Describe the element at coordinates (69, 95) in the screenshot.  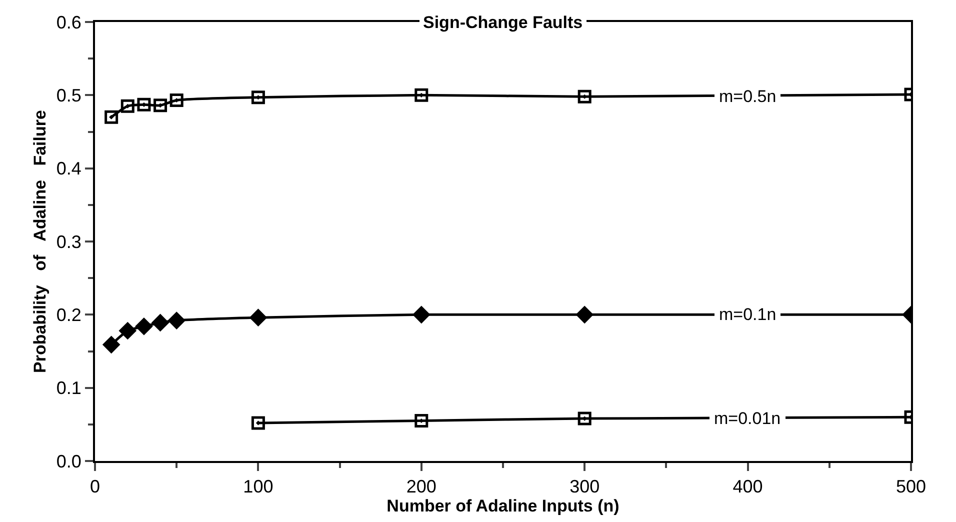
I see `y-tick-label: 0.5` at that location.